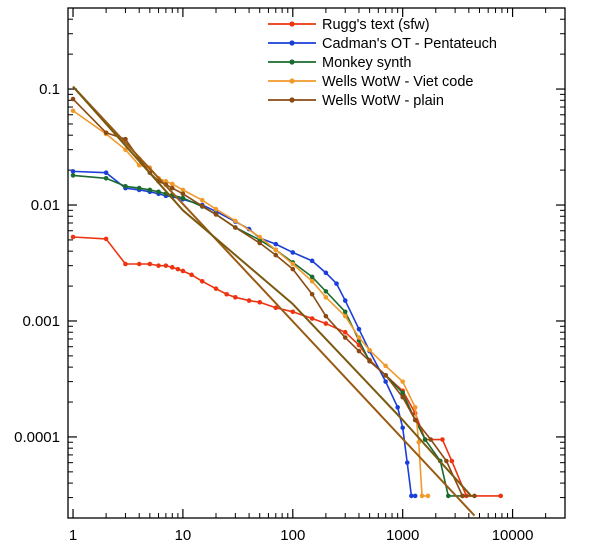  Describe the element at coordinates (513, 535) in the screenshot. I see `x-tick-label: 10000` at that location.